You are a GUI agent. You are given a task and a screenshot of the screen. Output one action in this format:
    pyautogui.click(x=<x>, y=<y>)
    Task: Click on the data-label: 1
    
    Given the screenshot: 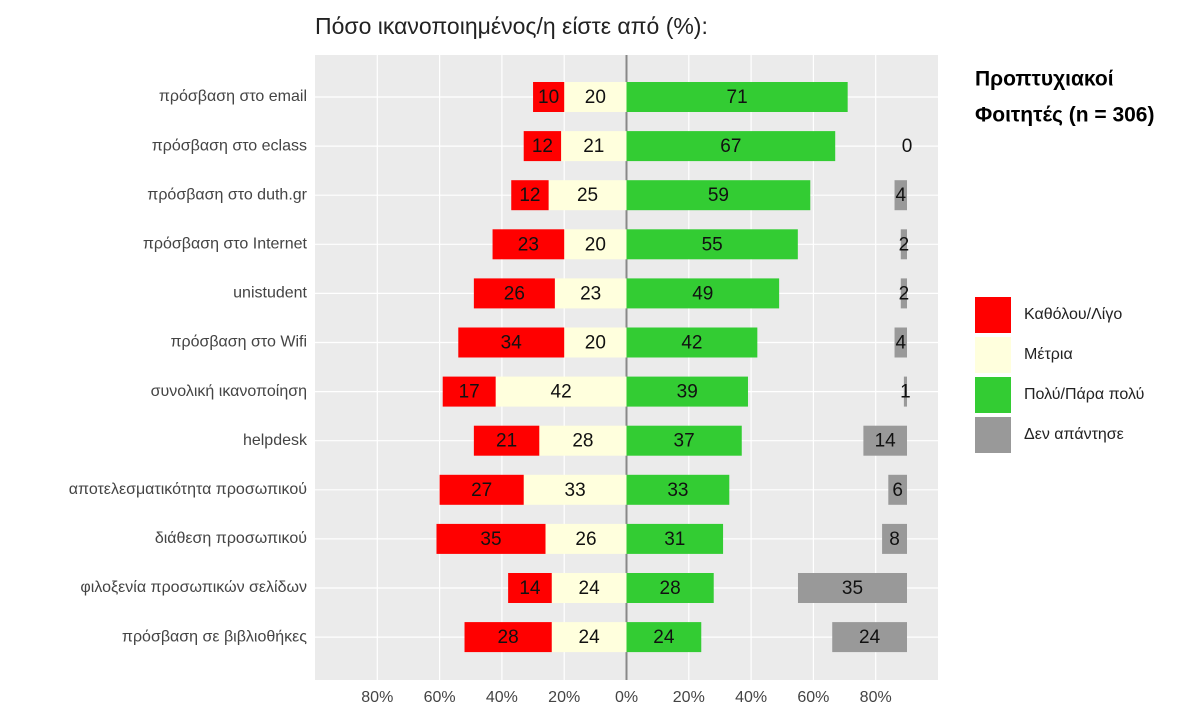 What is the action you would take?
    pyautogui.click(x=905, y=392)
    